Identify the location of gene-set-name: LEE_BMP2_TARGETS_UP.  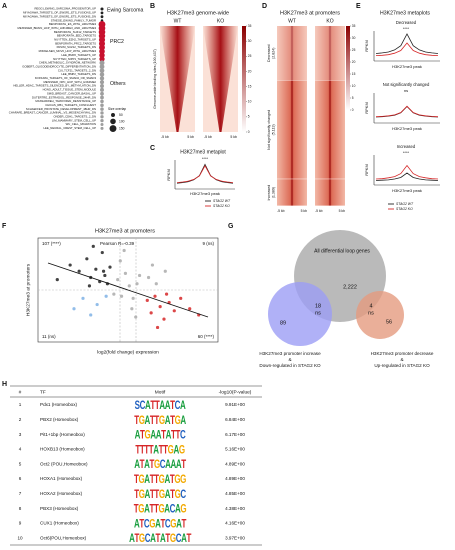
(79, 55).